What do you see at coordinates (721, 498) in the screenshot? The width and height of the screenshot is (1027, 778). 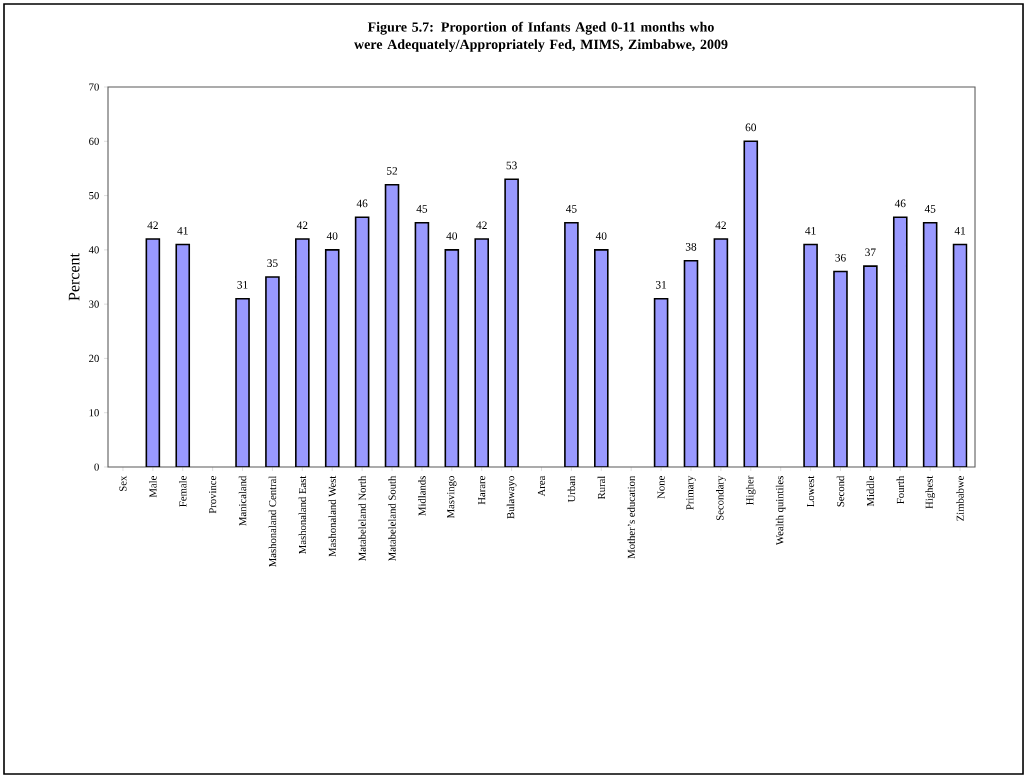 I see `x-tick-label: Secondary` at bounding box center [721, 498].